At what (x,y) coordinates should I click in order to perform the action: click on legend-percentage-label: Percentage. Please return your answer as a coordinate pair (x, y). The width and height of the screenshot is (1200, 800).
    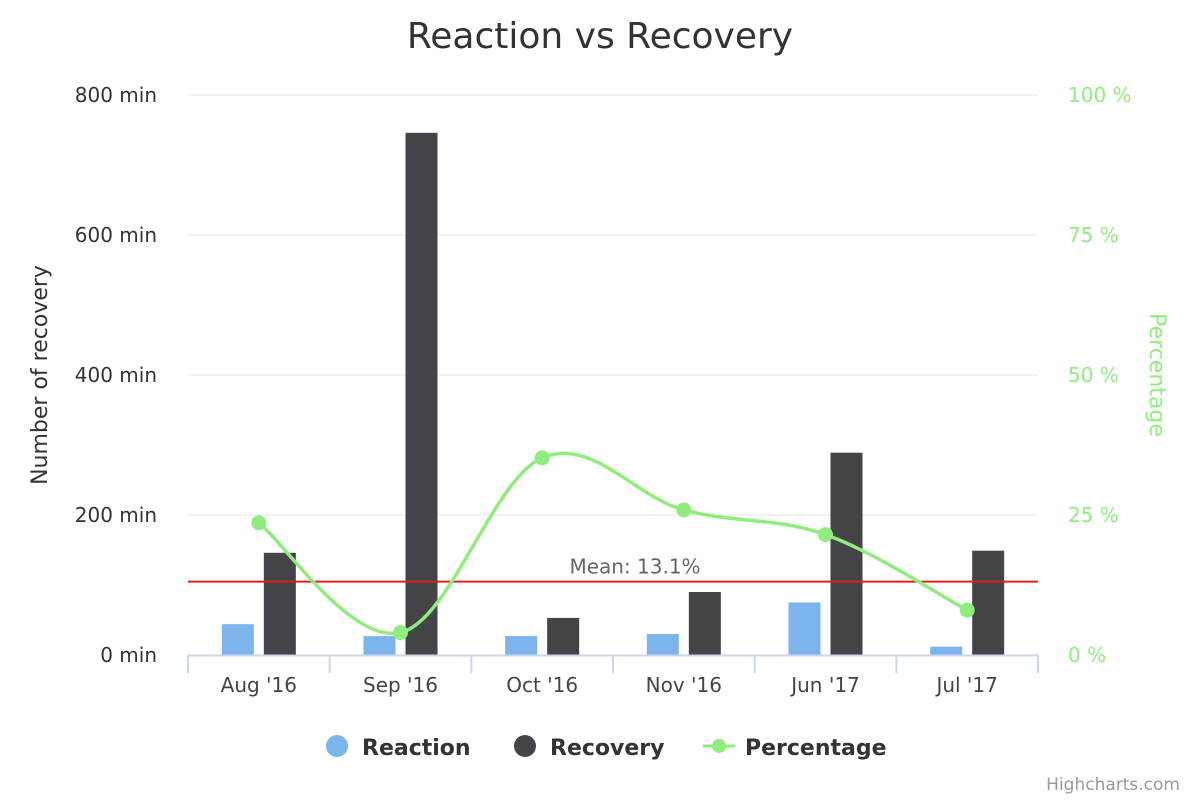
    Looking at the image, I should click on (816, 748).